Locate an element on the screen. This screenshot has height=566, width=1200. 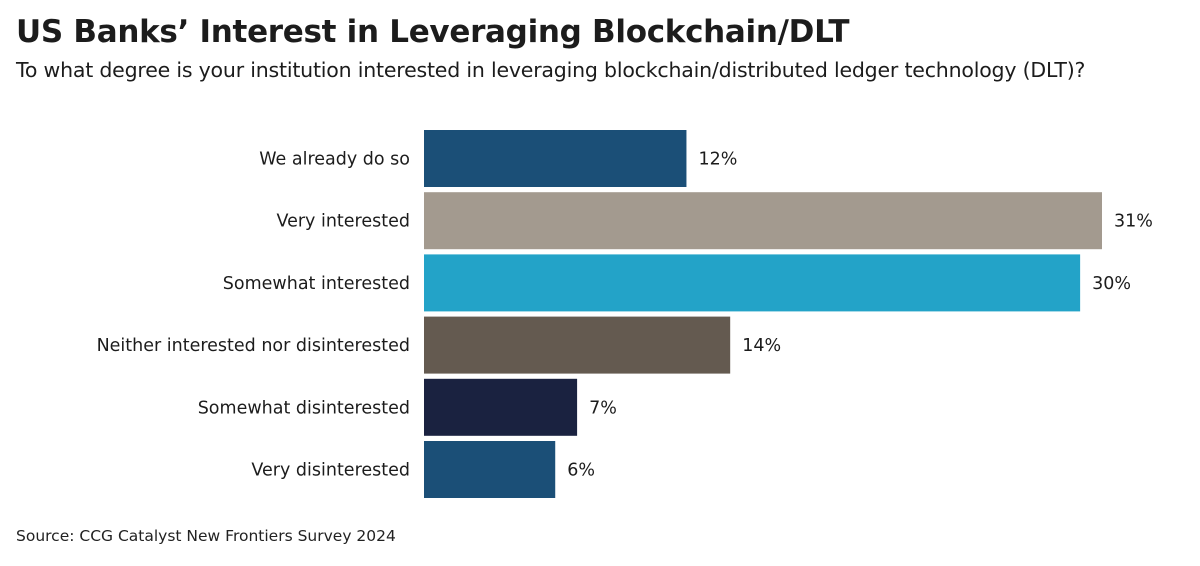
category-label: Somewhat disinterested is located at coordinates (304, 408).